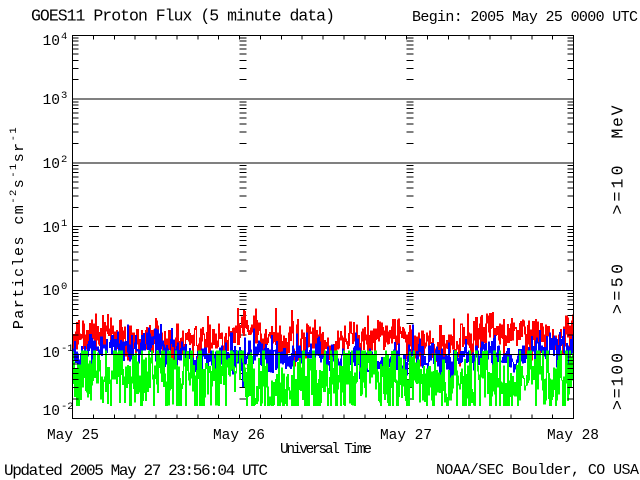  I want to click on svg-text: Universal Time, so click(326, 450).